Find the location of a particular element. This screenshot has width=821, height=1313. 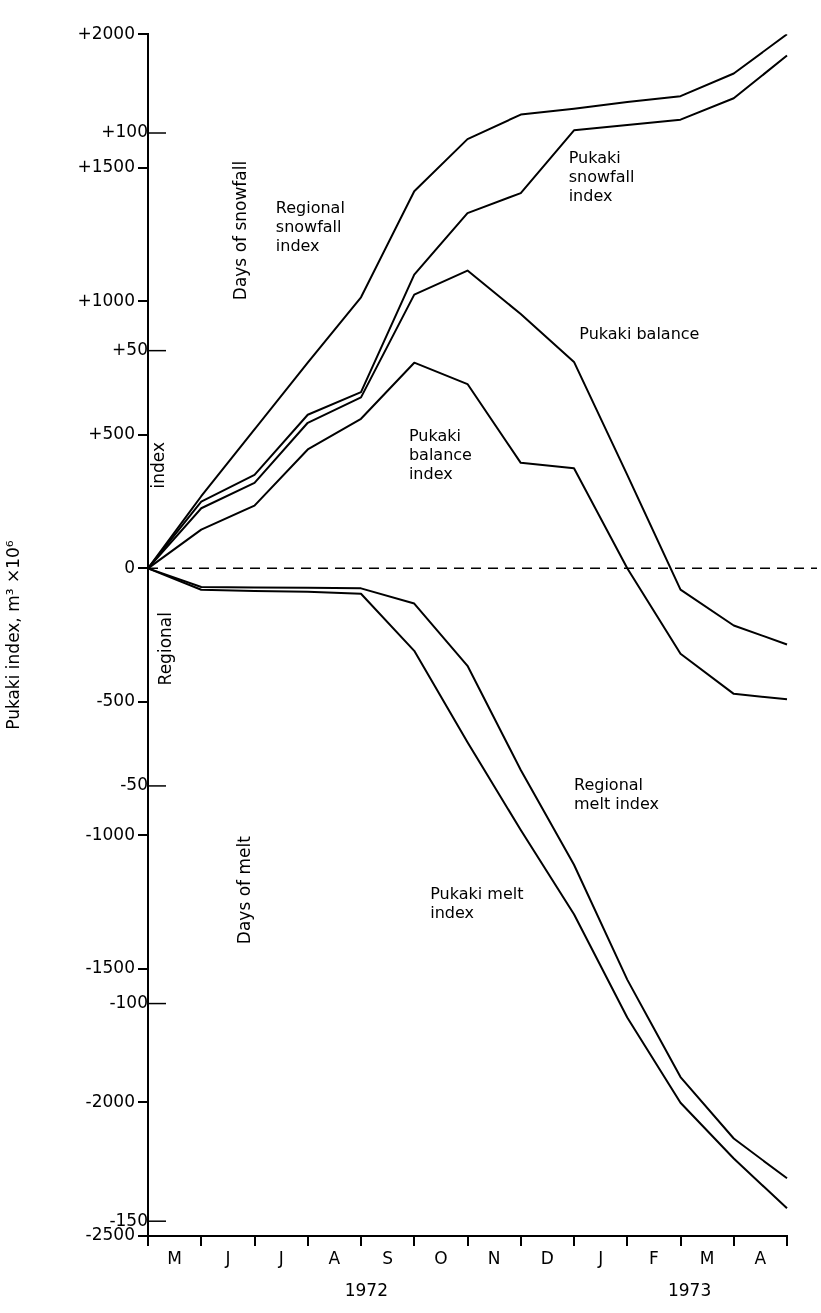

series-label: Pukaki snowfall index is located at coordinates (601, 177).